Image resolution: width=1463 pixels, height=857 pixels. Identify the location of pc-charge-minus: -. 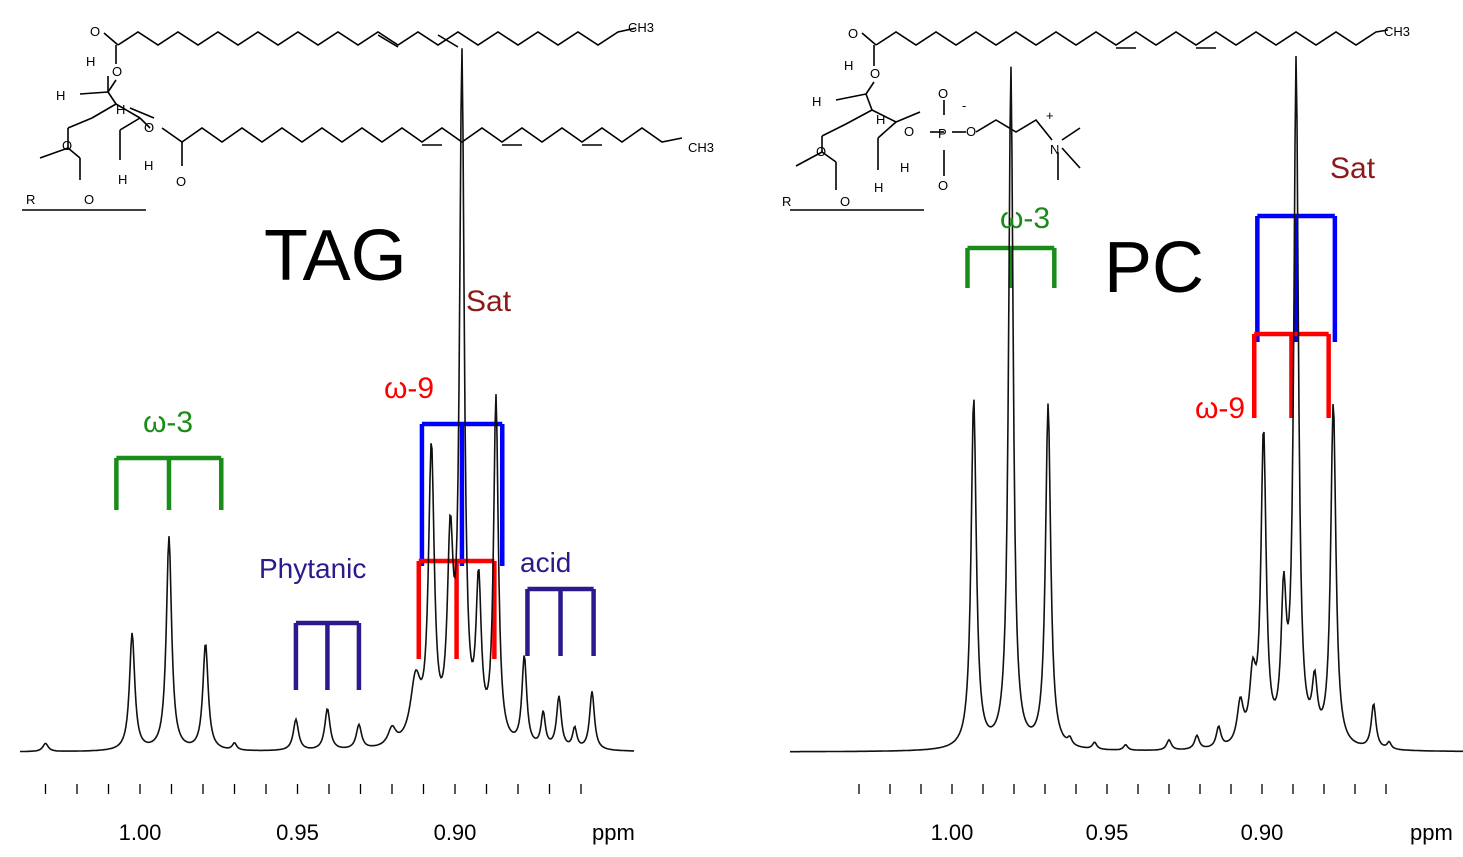
(964, 105).